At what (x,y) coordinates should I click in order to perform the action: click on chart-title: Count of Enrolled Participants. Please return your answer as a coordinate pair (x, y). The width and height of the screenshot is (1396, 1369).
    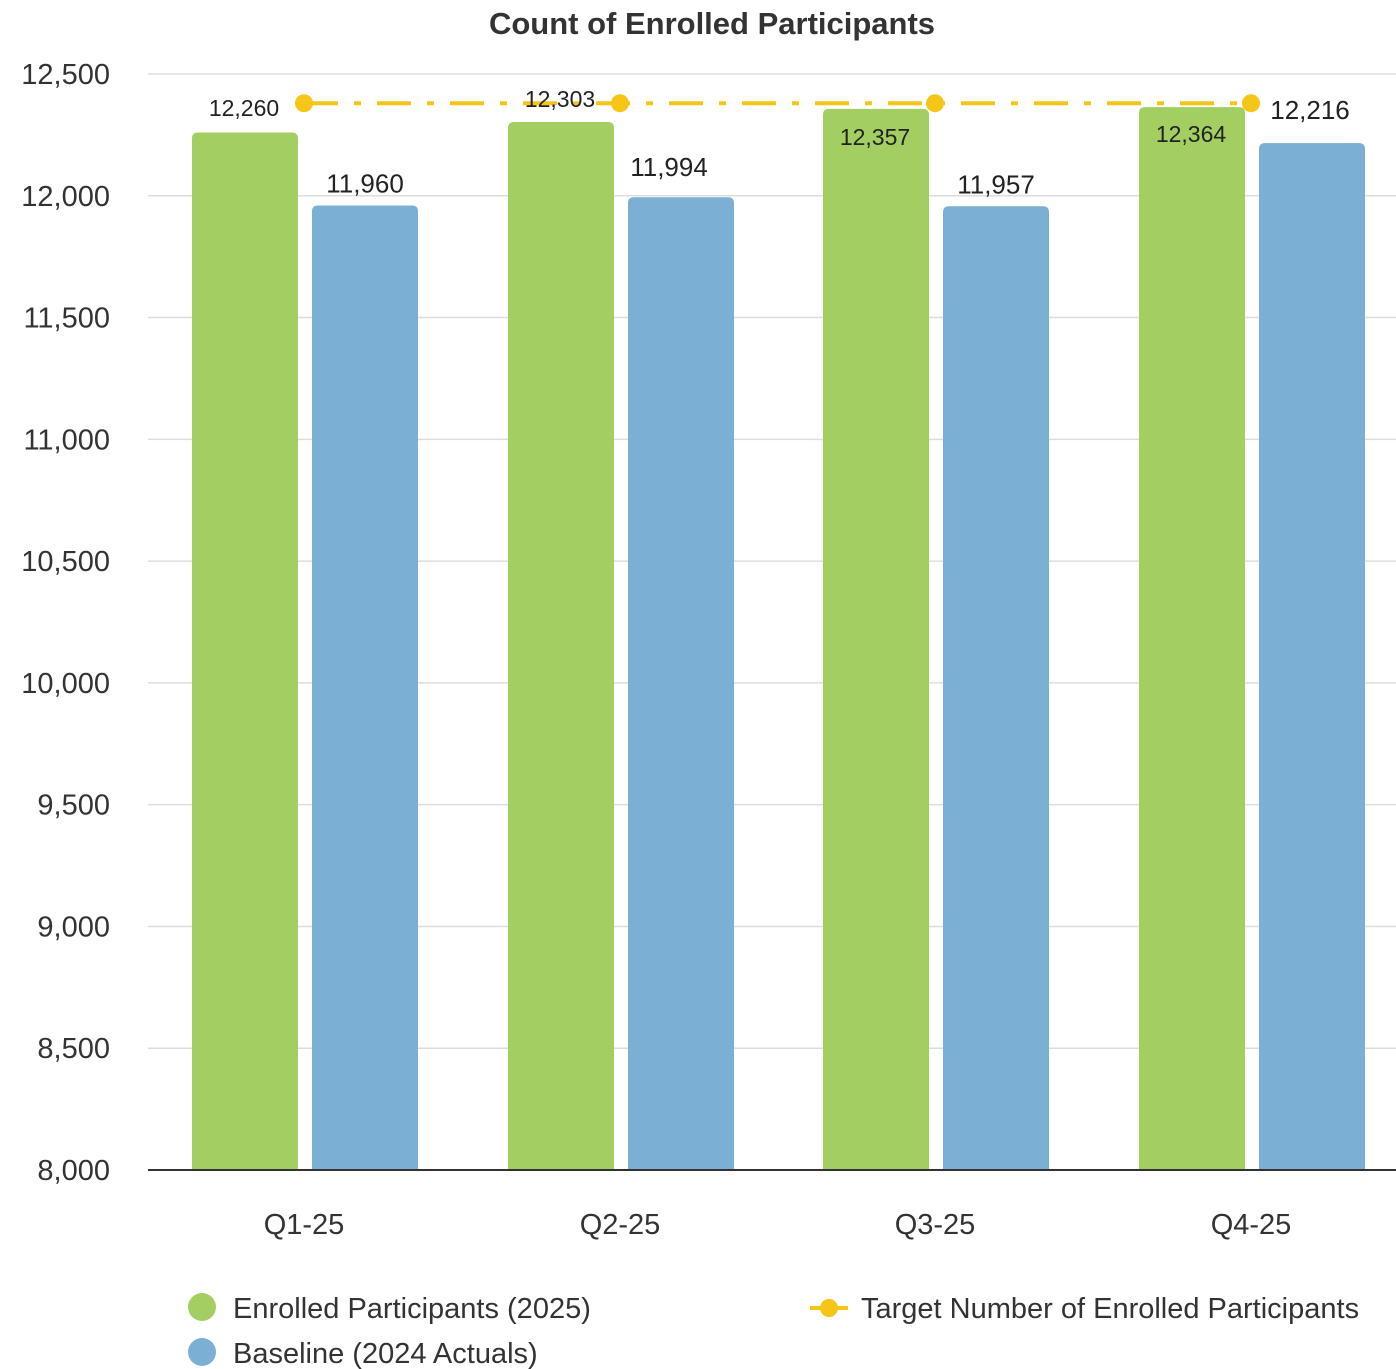
    Looking at the image, I should click on (712, 23).